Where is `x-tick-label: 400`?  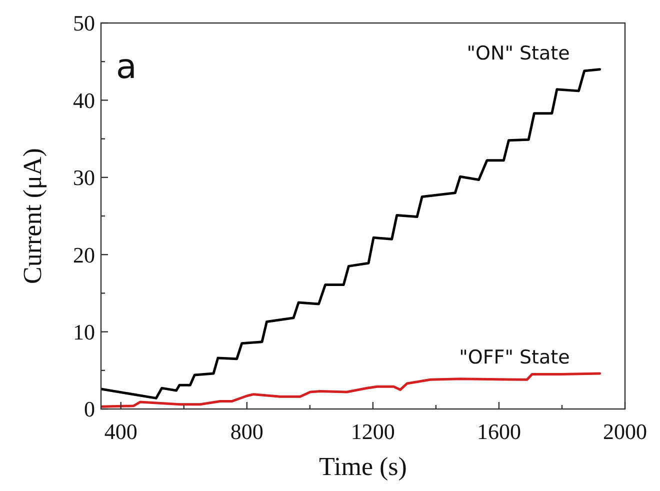 x-tick-label: 400 is located at coordinates (121, 431).